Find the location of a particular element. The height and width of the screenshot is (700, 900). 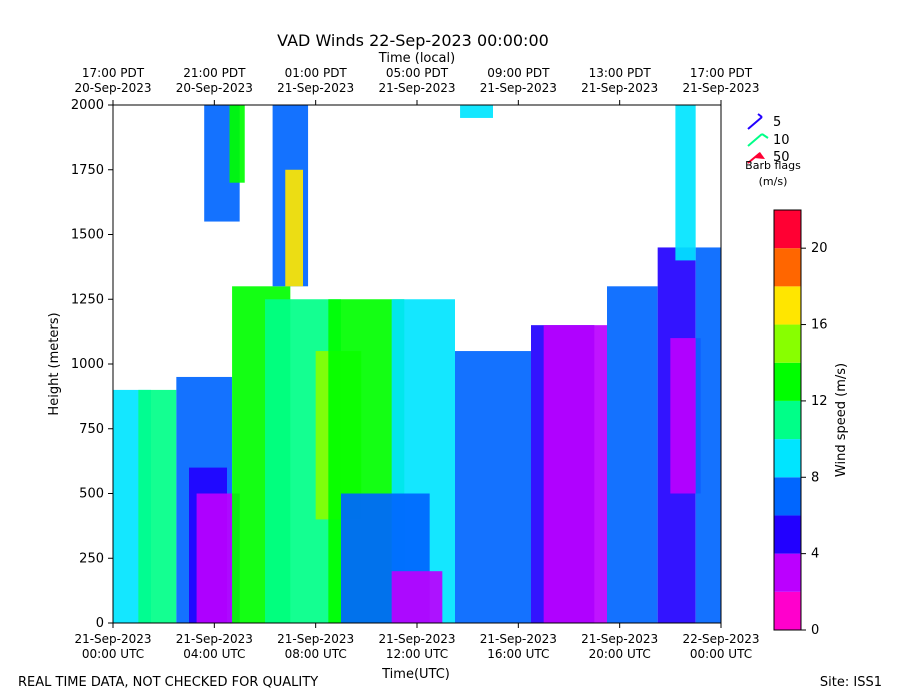

top-tick-label-time: 09:00 PDT is located at coordinates (518, 73).